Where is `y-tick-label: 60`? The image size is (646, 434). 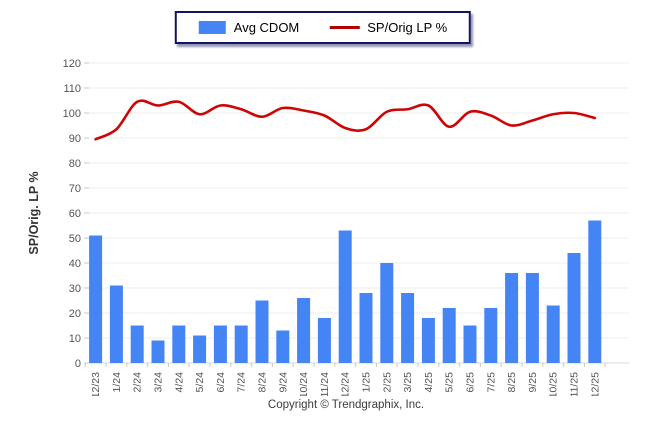 y-tick-label: 60 is located at coordinates (75, 214).